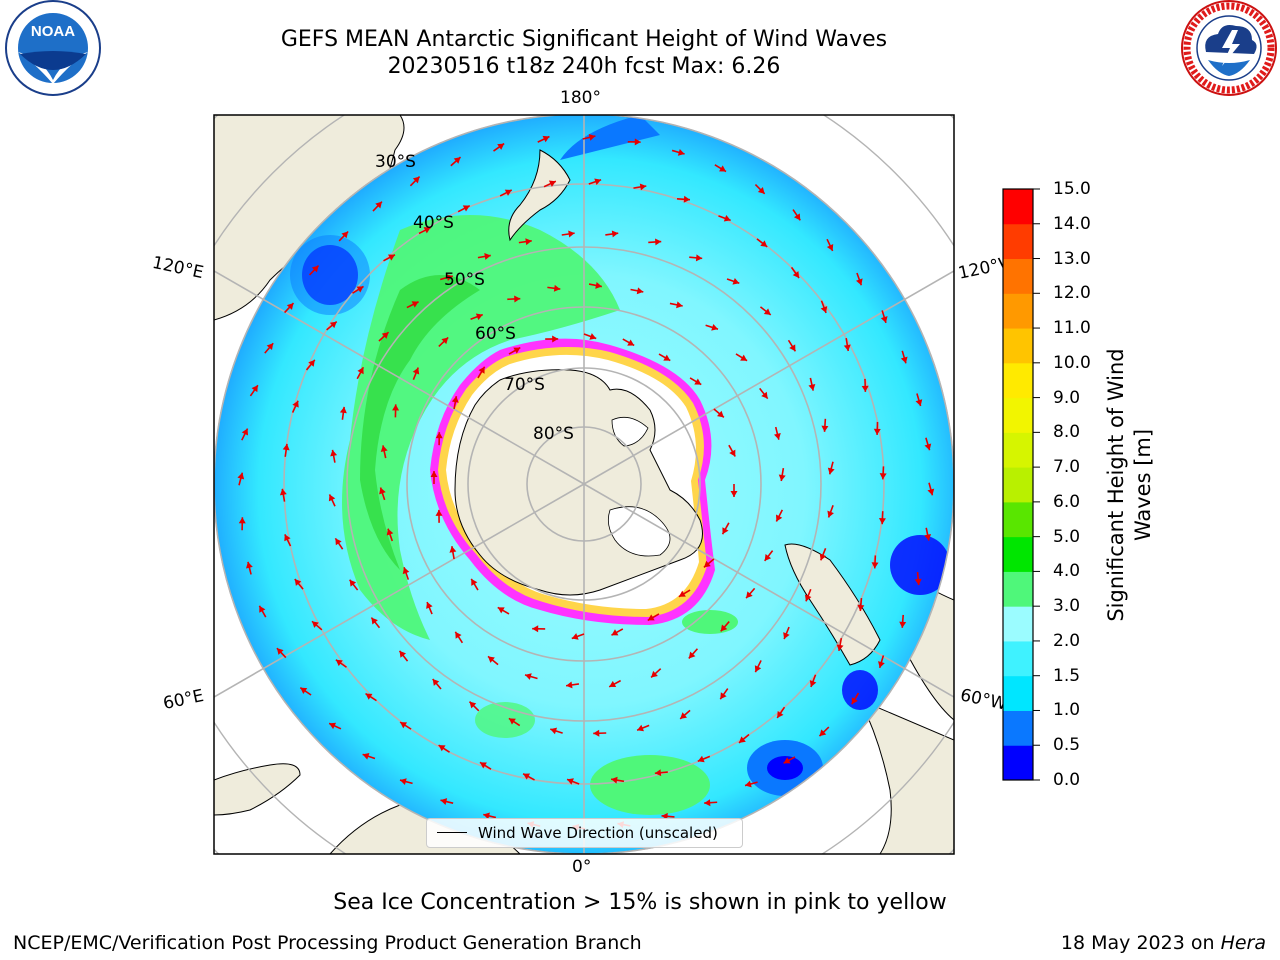 The width and height of the screenshot is (1280, 960). I want to click on colorbar-tick-label: 13.0, so click(1072, 258).